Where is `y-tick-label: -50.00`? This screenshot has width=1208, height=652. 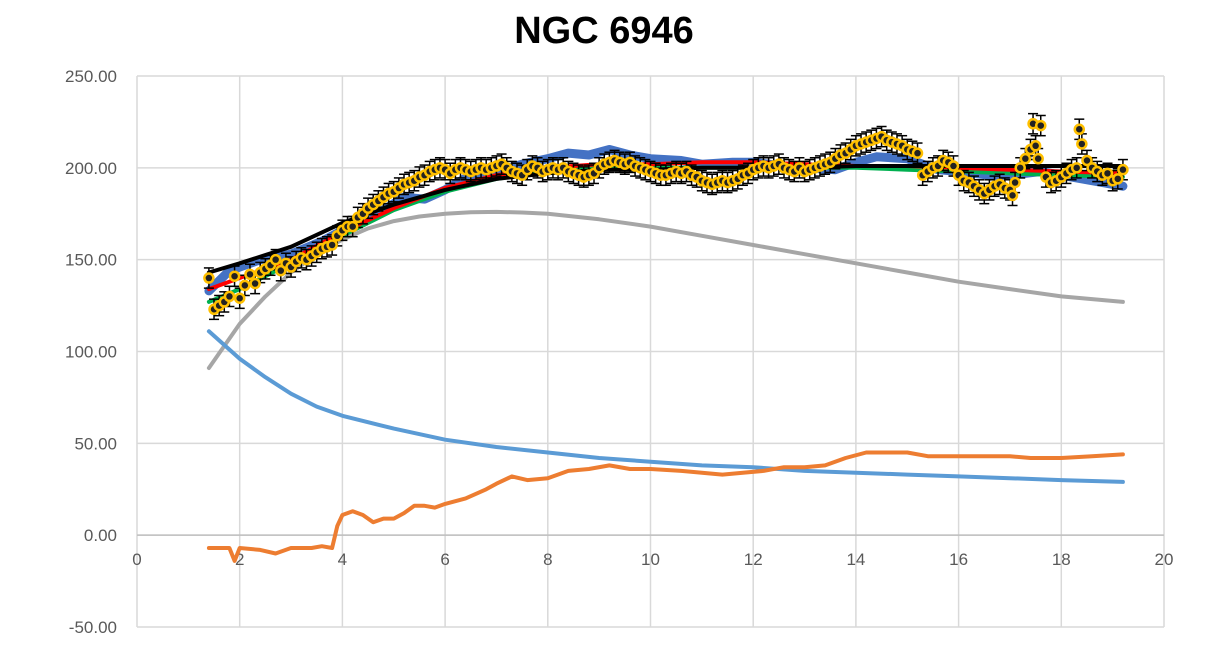 y-tick-label: -50.00 is located at coordinates (93, 627).